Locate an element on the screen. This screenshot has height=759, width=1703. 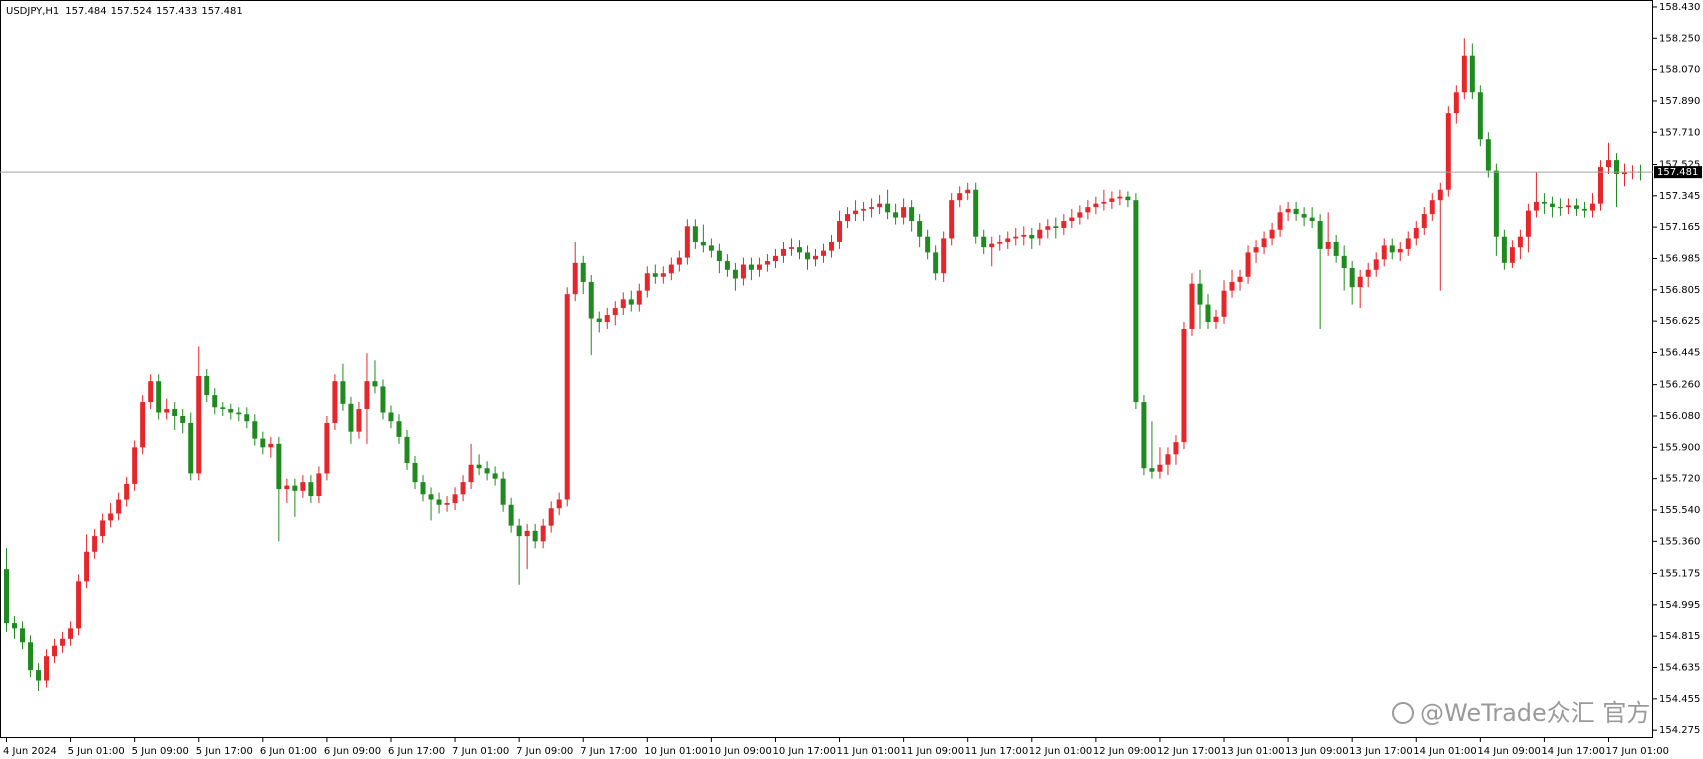
x-tick-label: 13 Jun 09:00 is located at coordinates (1317, 751).